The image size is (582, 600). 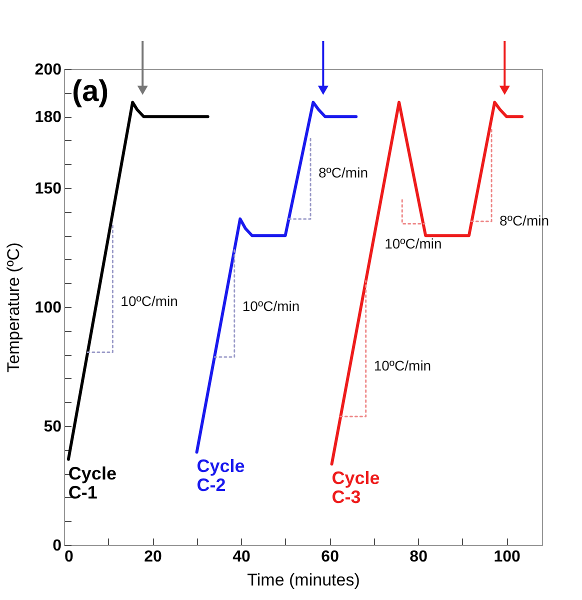 What do you see at coordinates (303, 580) in the screenshot?
I see `x-axis-title: Time (minutes)` at bounding box center [303, 580].